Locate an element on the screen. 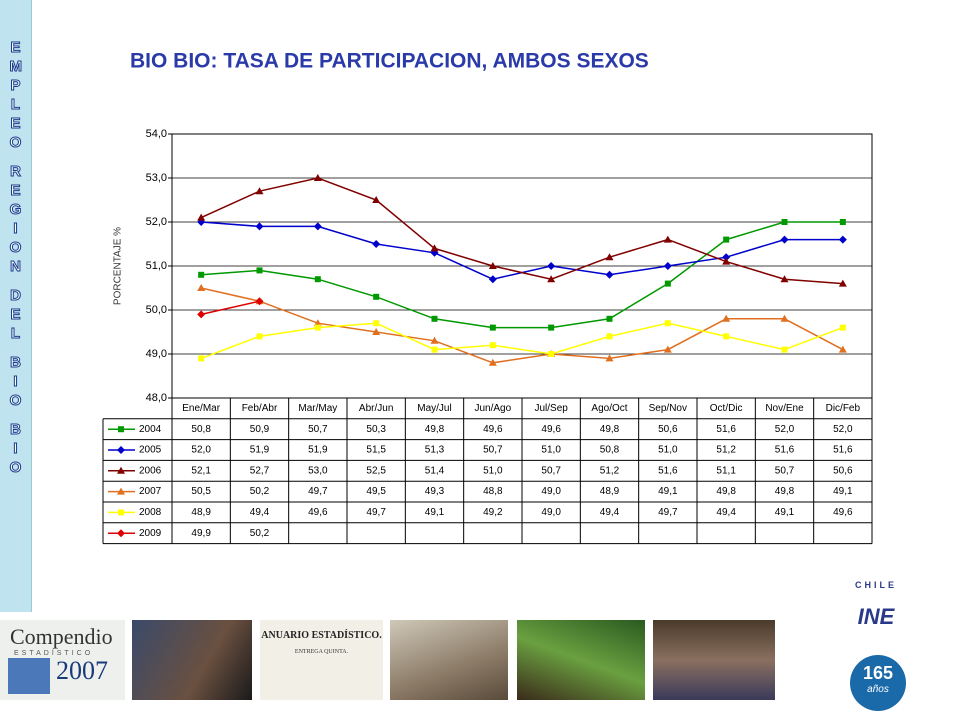 This screenshot has width=960, height=720. anniversary-logo: 165 años is located at coordinates (878, 683).